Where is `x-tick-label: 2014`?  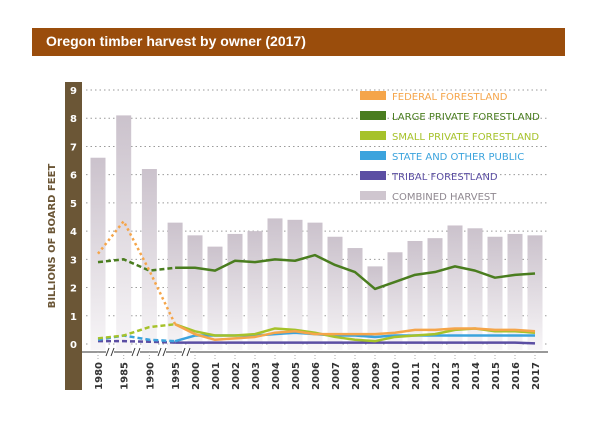
x-tick-label: 2014 is located at coordinates (476, 376).